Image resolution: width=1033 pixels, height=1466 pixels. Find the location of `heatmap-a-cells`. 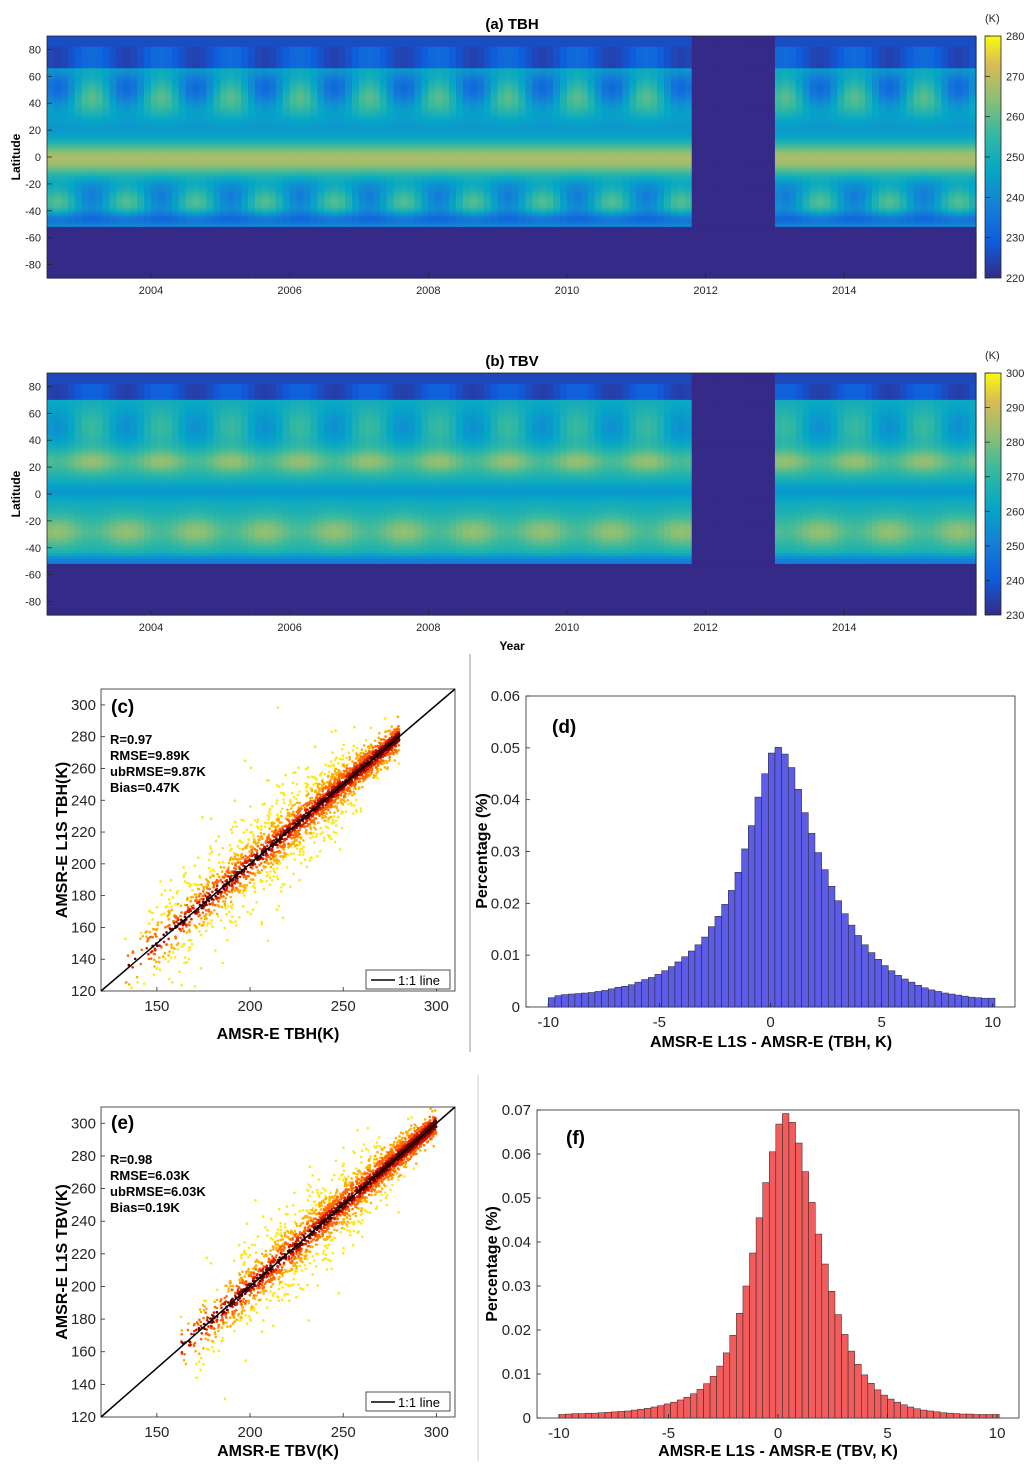

heatmap-a-cells is located at coordinates (512, 157).